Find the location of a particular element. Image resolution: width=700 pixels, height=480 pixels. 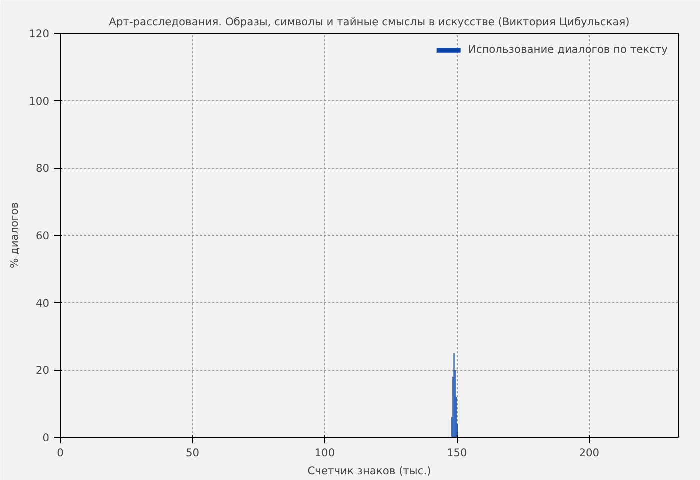

x-tick-label: 50 is located at coordinates (193, 453).